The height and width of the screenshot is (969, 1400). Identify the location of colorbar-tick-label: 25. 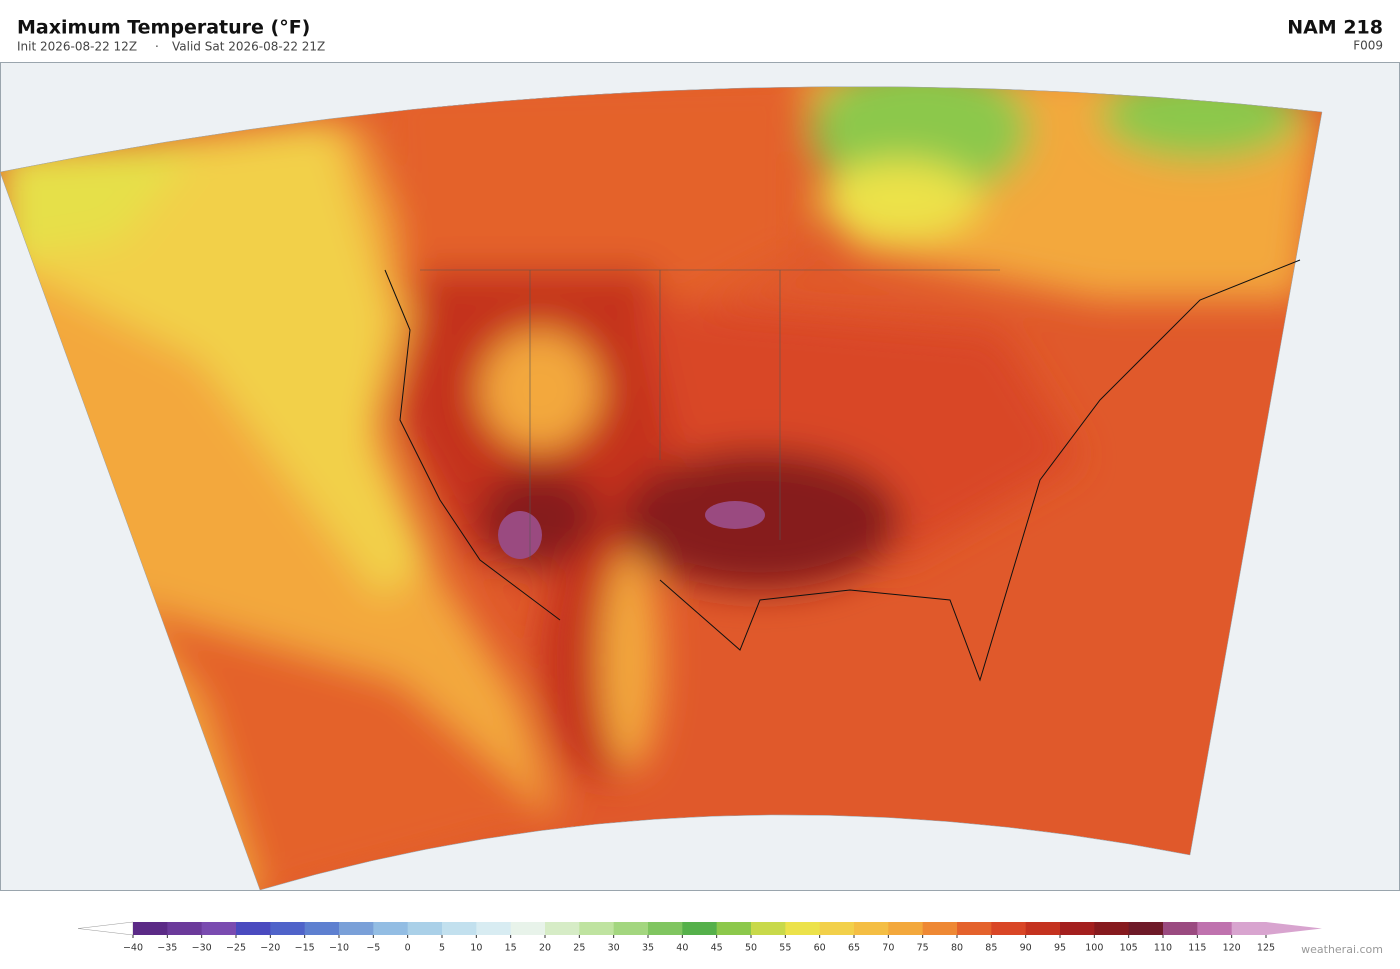
(579, 948).